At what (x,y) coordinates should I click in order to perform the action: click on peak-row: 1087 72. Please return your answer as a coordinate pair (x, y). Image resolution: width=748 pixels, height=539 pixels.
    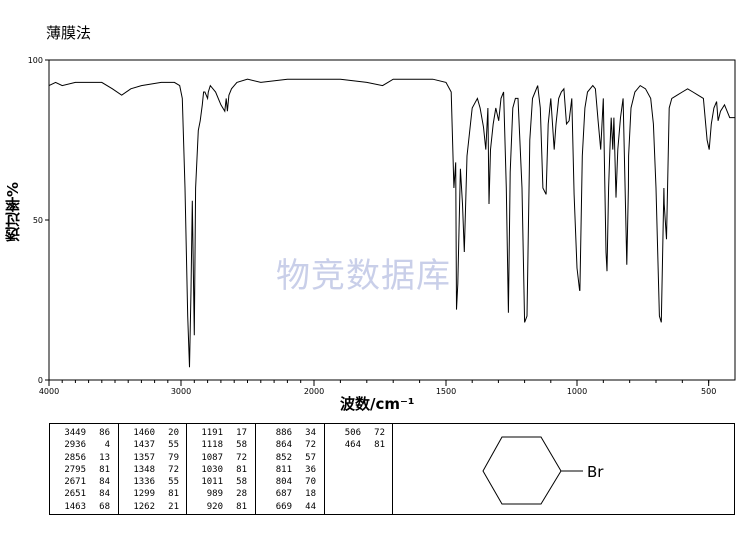
    Looking at the image, I should click on (224, 458).